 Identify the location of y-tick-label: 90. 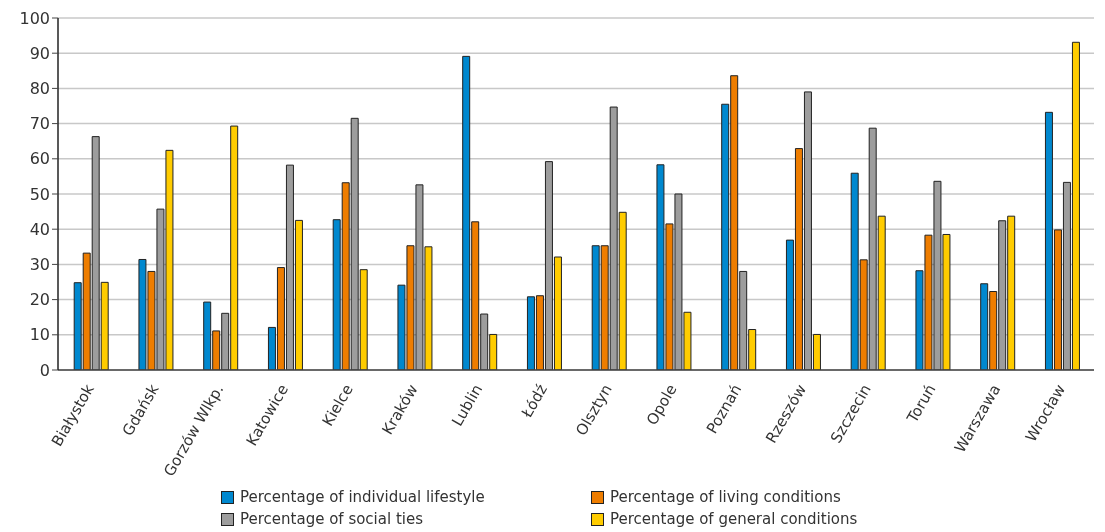
(39, 53).